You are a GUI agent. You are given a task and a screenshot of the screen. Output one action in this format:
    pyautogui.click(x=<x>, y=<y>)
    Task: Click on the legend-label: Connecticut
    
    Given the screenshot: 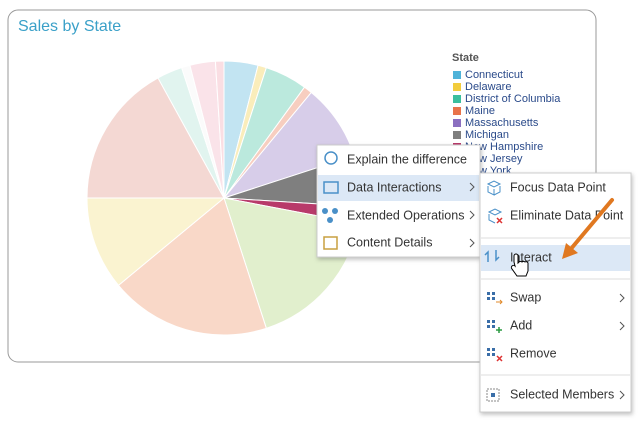 What is the action you would take?
    pyautogui.click(x=494, y=75)
    